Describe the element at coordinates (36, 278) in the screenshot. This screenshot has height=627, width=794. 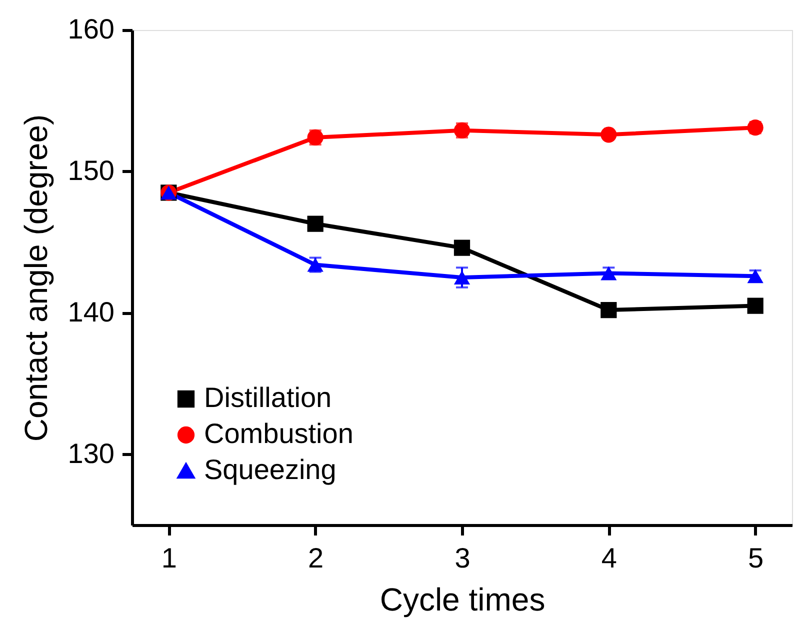
I see `y-axis-title: Contact angle (degree)` at that location.